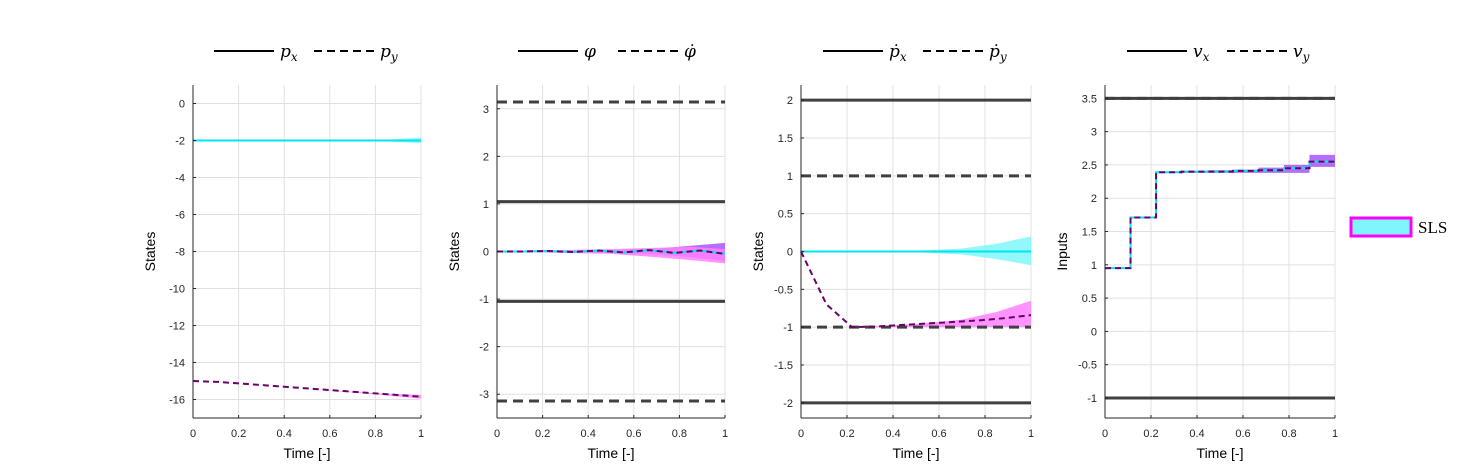 Image resolution: width=1476 pixels, height=472 pixels. I want to click on series-line-py-dashed, so click(307, 389).